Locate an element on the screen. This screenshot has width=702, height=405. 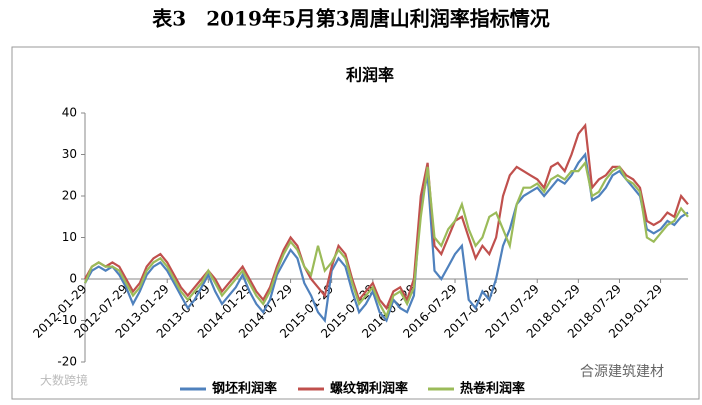
watermark: 大数跨境 is located at coordinates (64, 380).